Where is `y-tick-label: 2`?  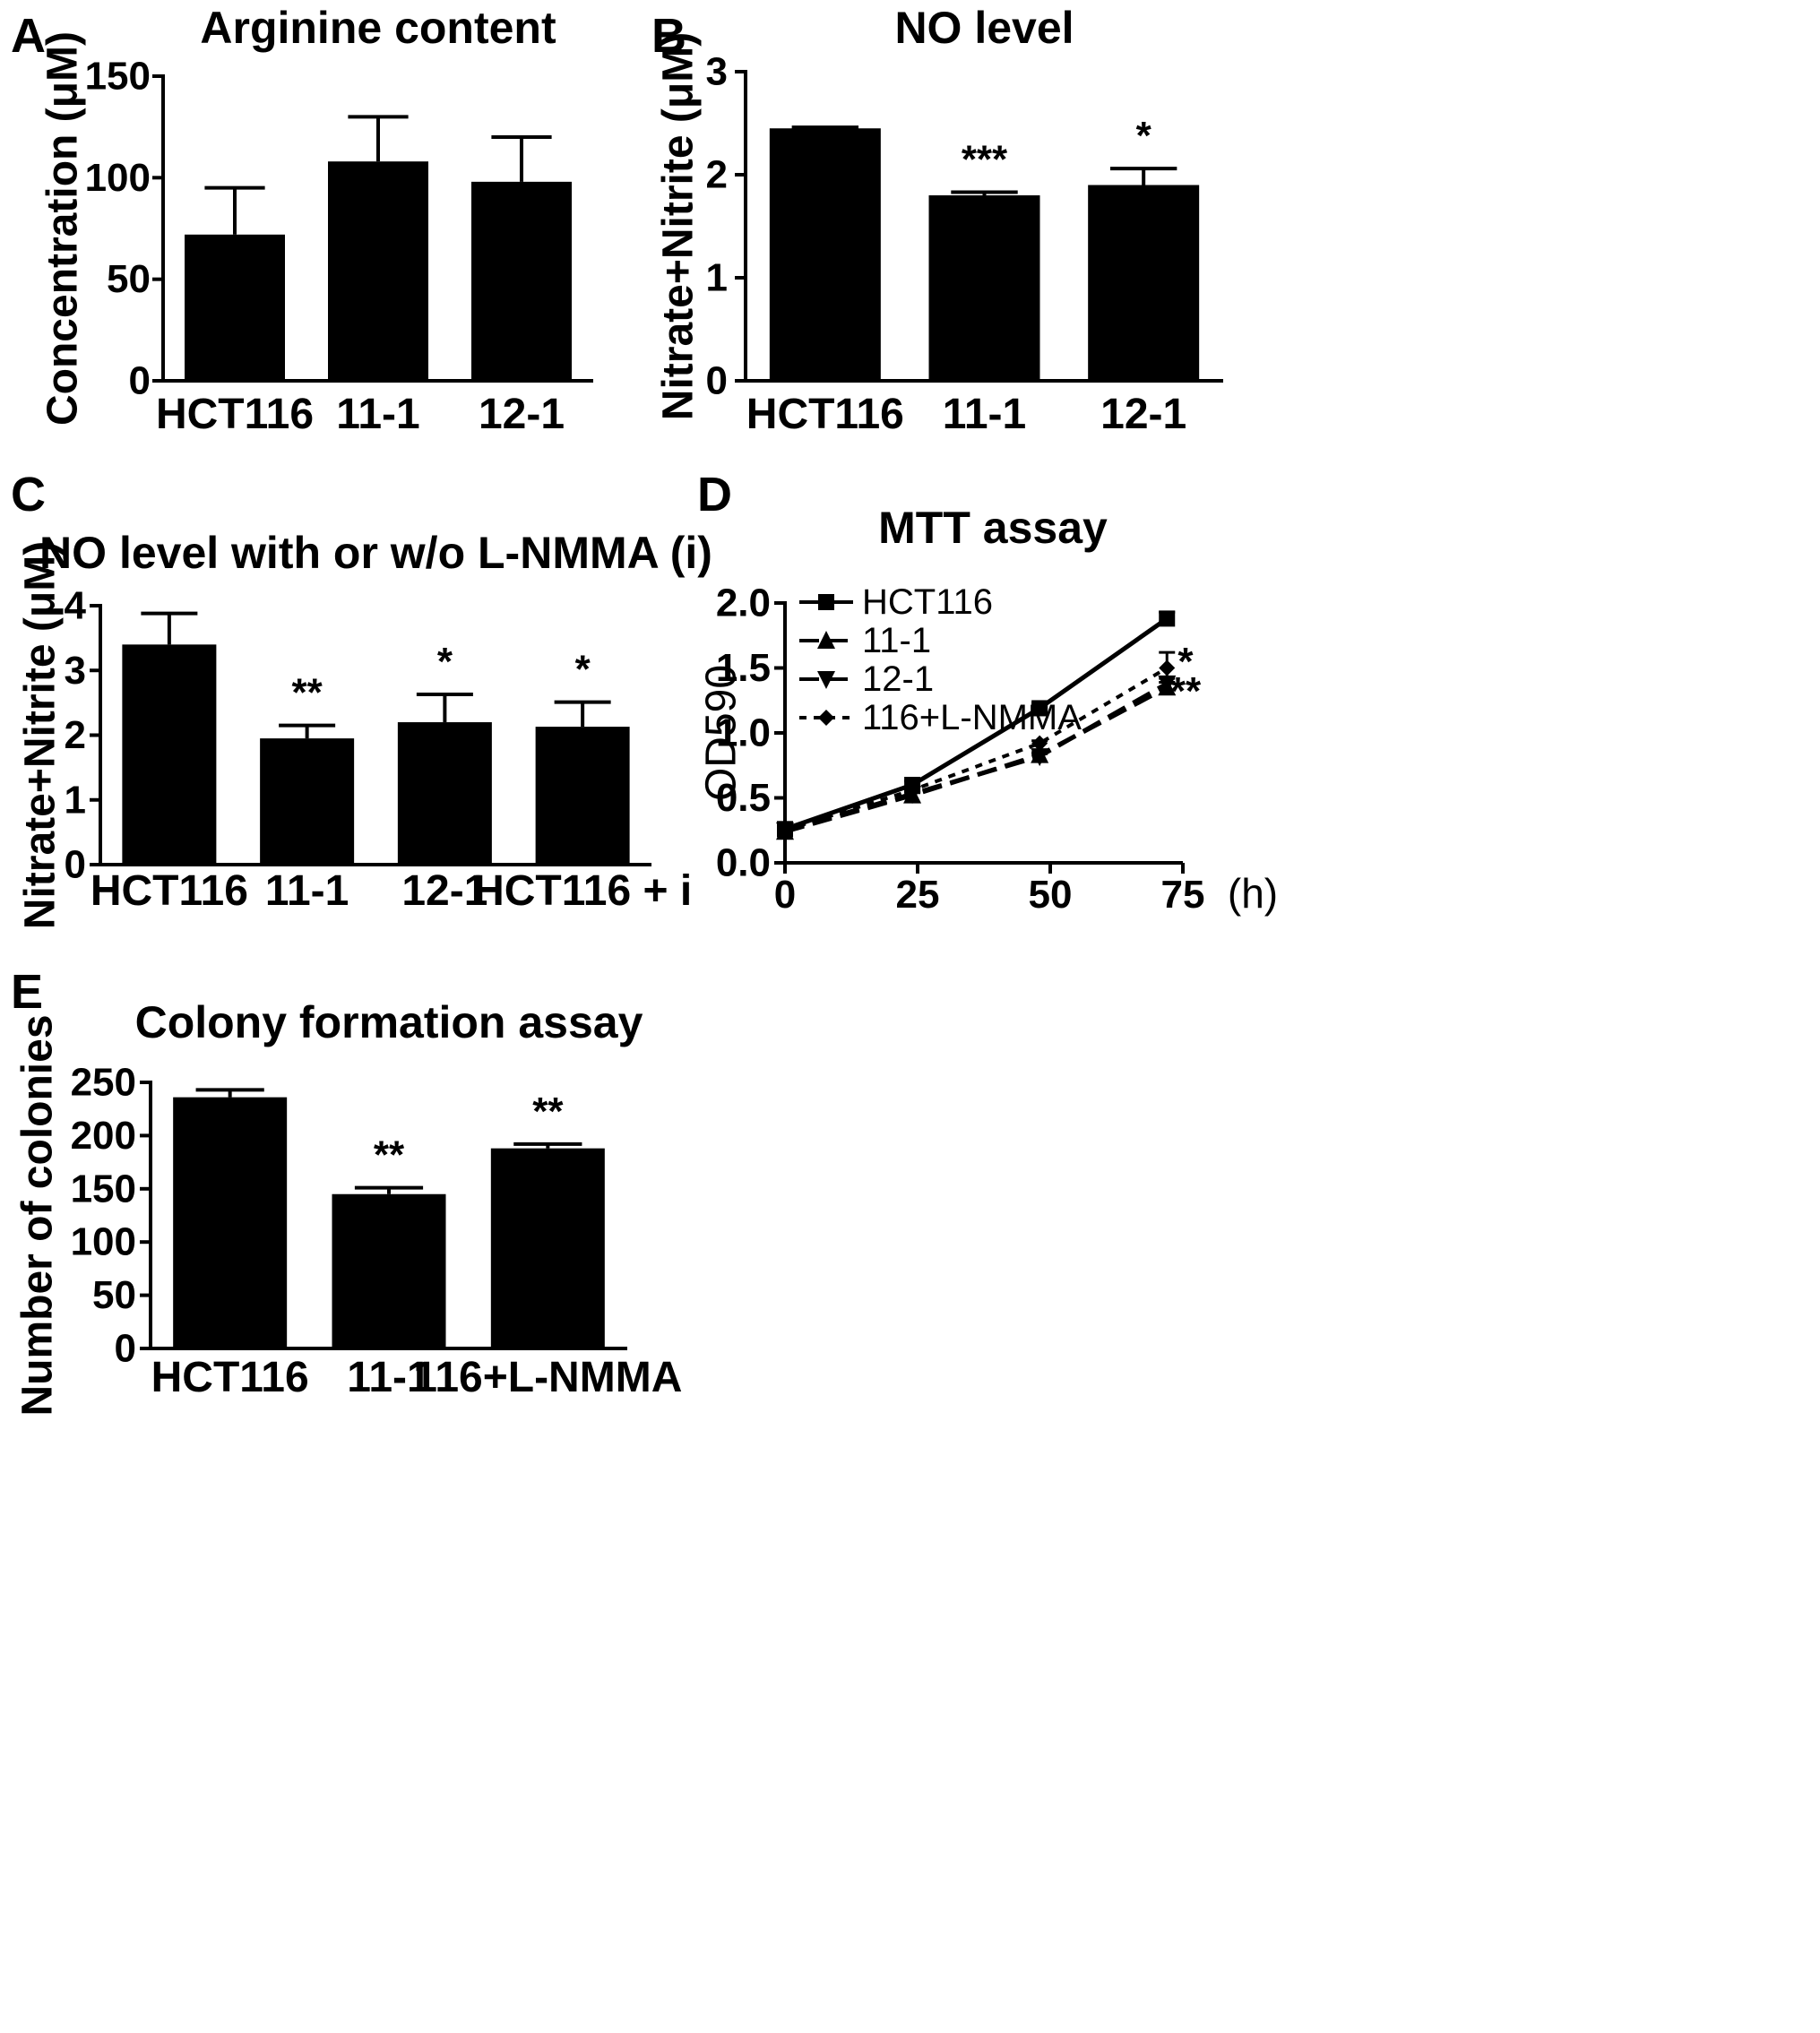 y-tick-label: 2 is located at coordinates (75, 735).